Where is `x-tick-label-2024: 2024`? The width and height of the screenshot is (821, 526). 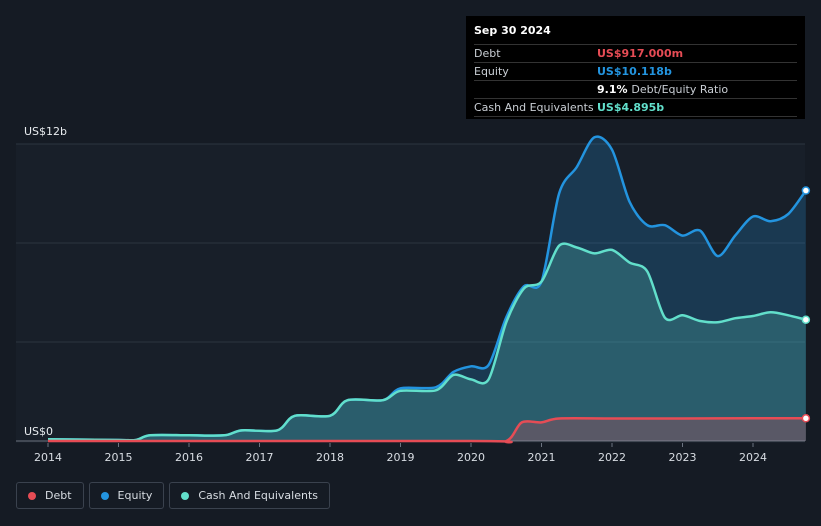 x-tick-label-2024: 2024 is located at coordinates (753, 457).